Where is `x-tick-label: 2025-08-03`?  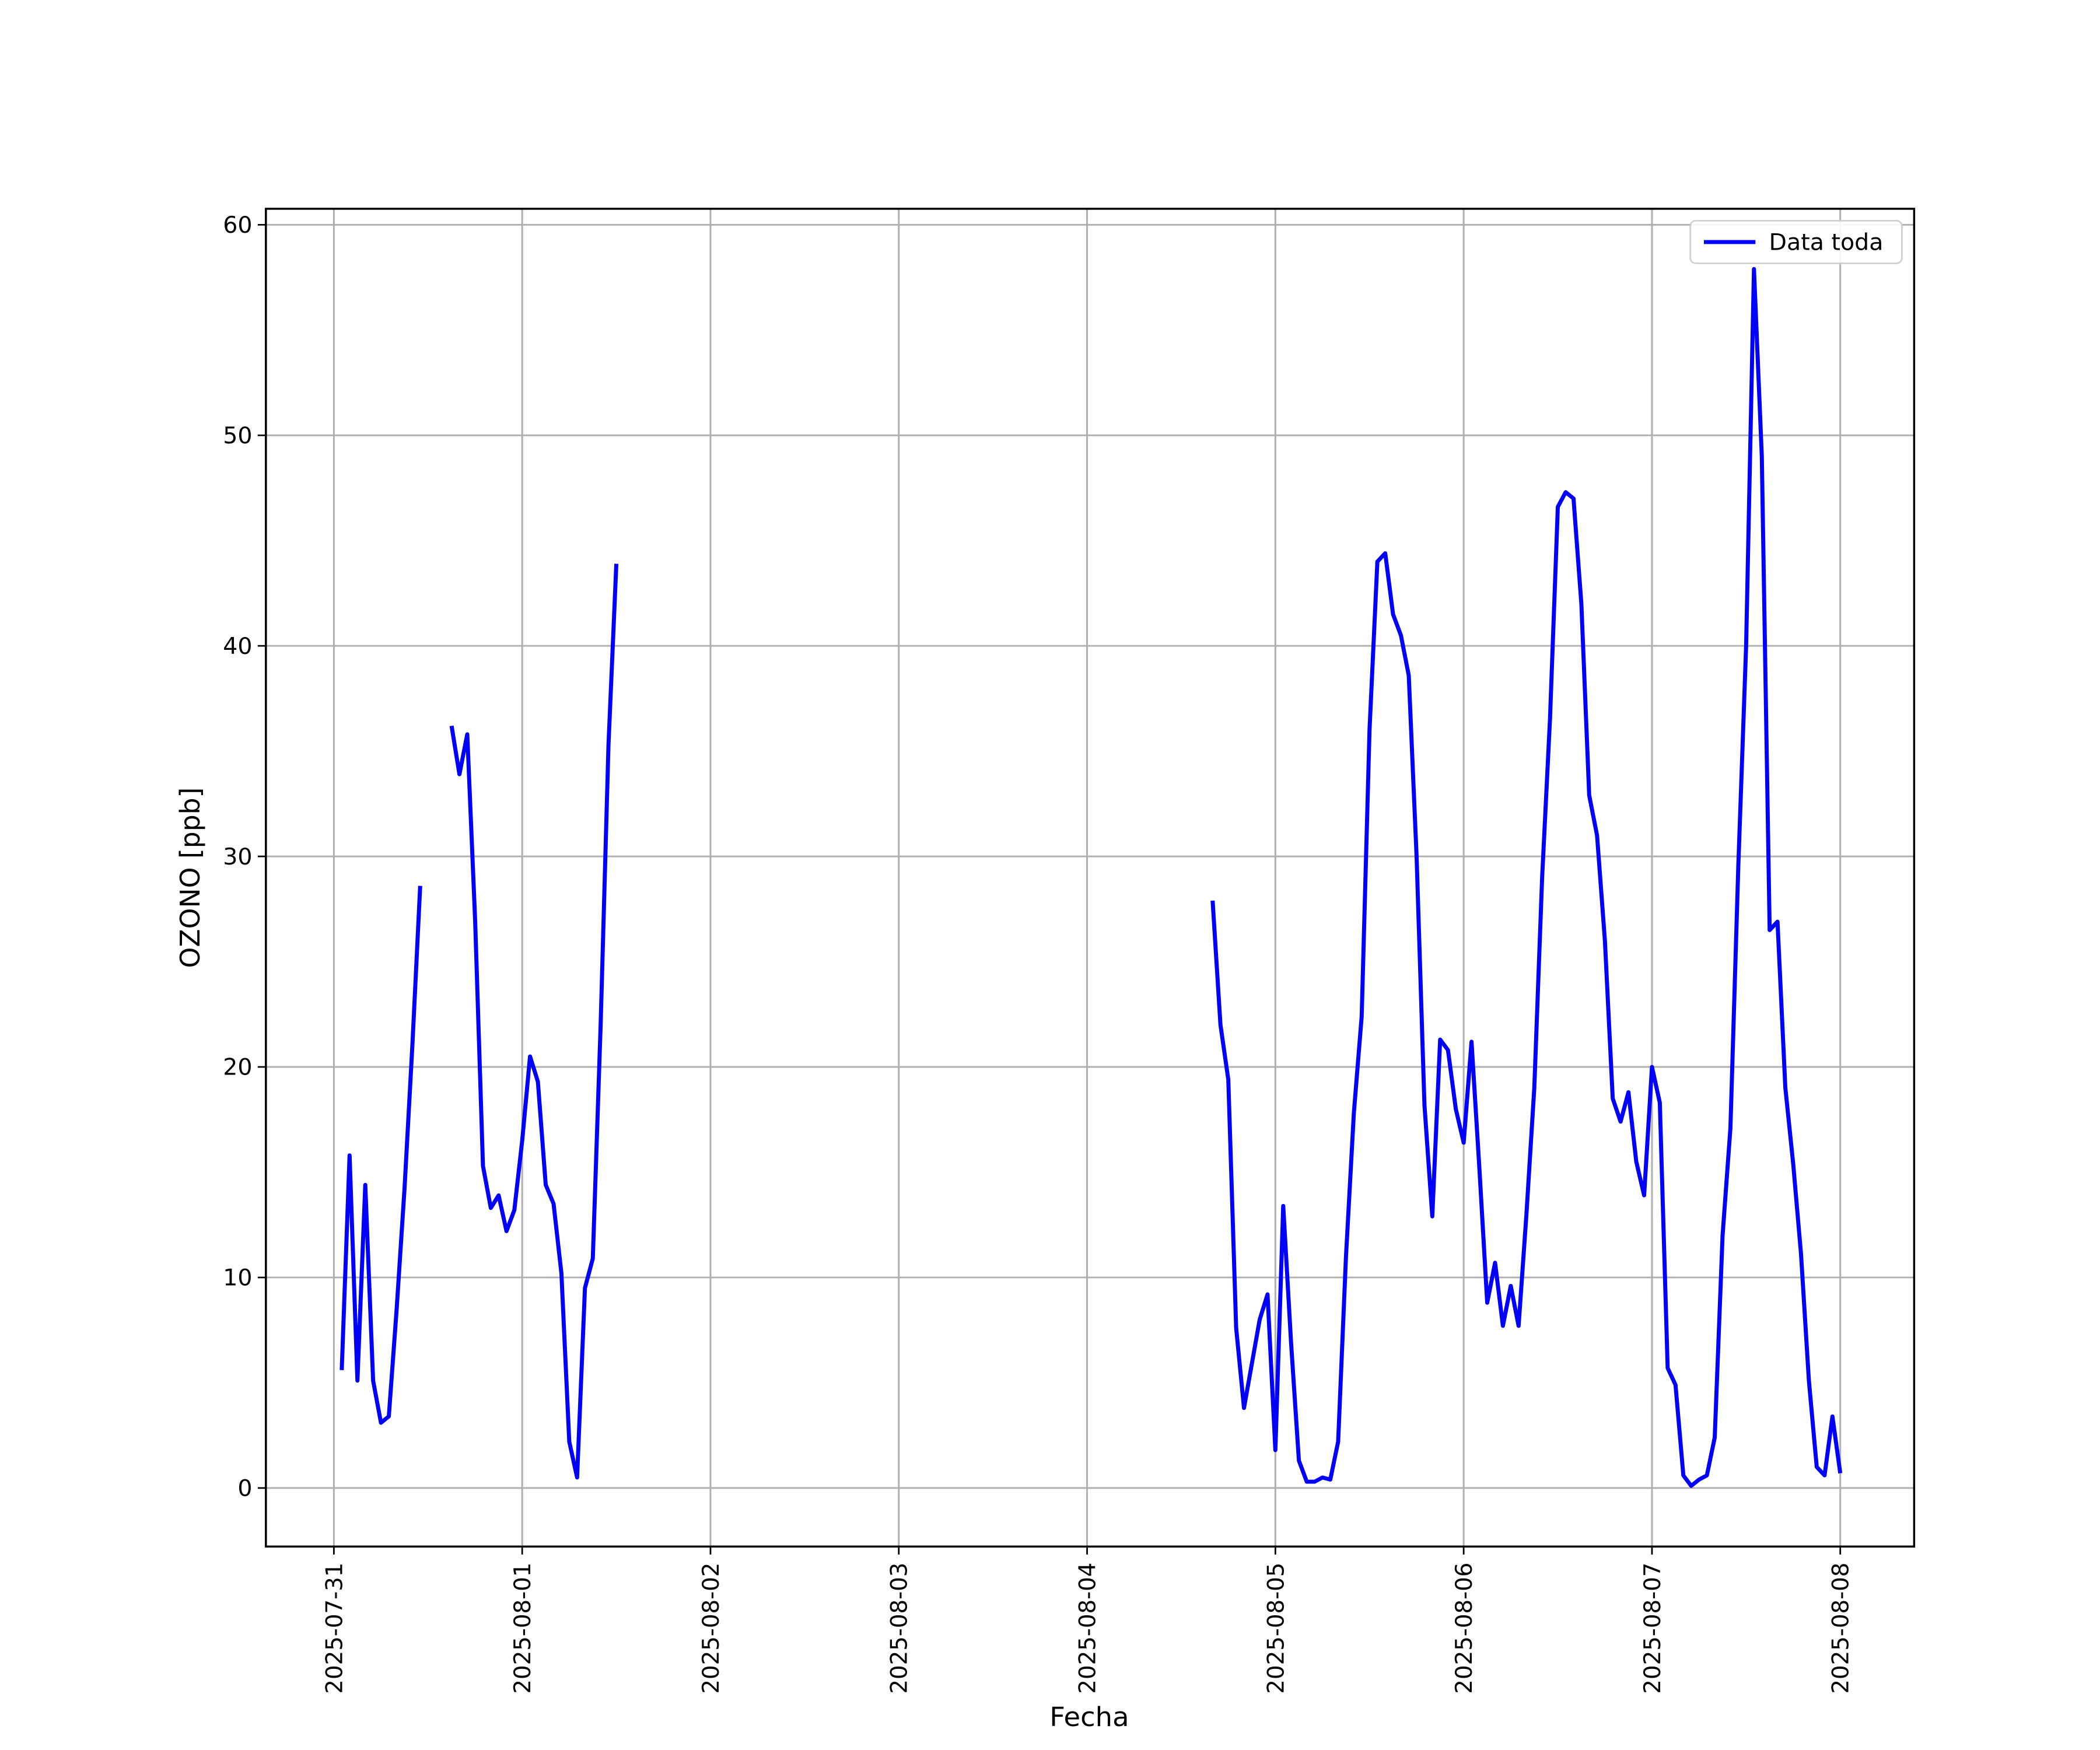 x-tick-label: 2025-08-03 is located at coordinates (899, 1629).